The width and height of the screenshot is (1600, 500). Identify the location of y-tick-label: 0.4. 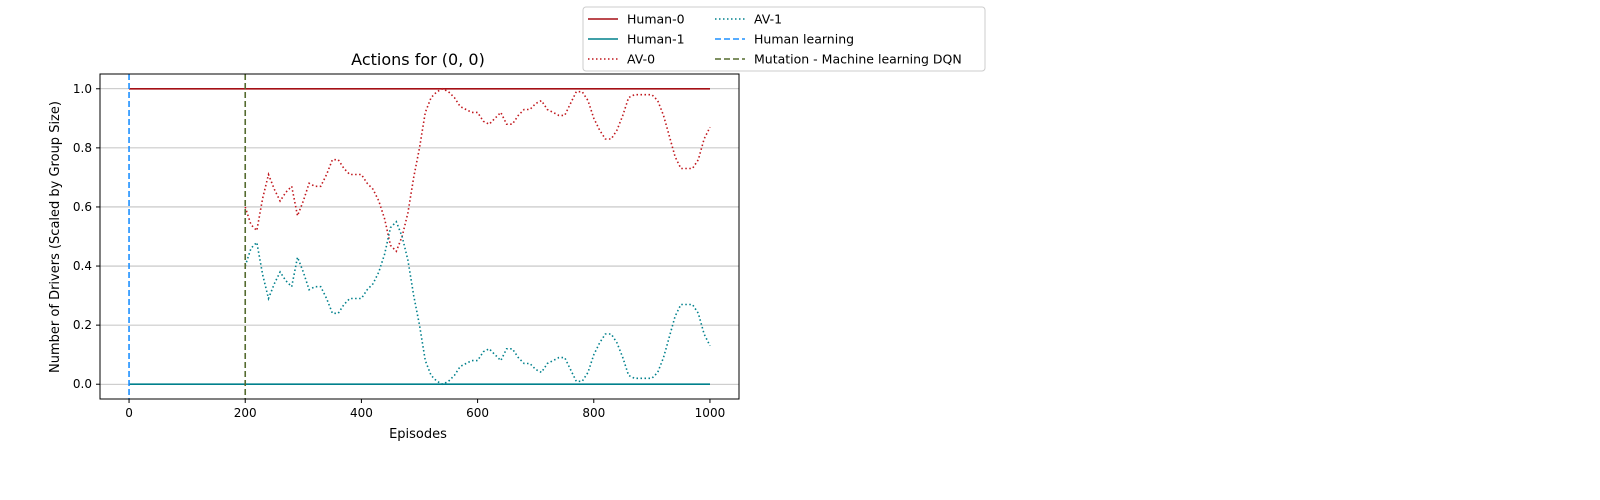
(82, 266).